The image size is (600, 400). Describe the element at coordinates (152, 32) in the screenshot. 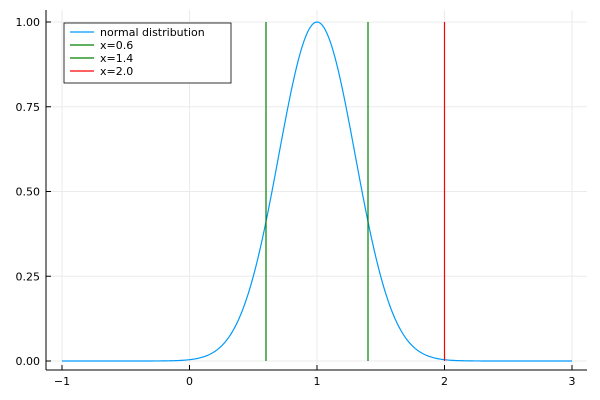

I see `legend-label-0: normal distribution` at that location.